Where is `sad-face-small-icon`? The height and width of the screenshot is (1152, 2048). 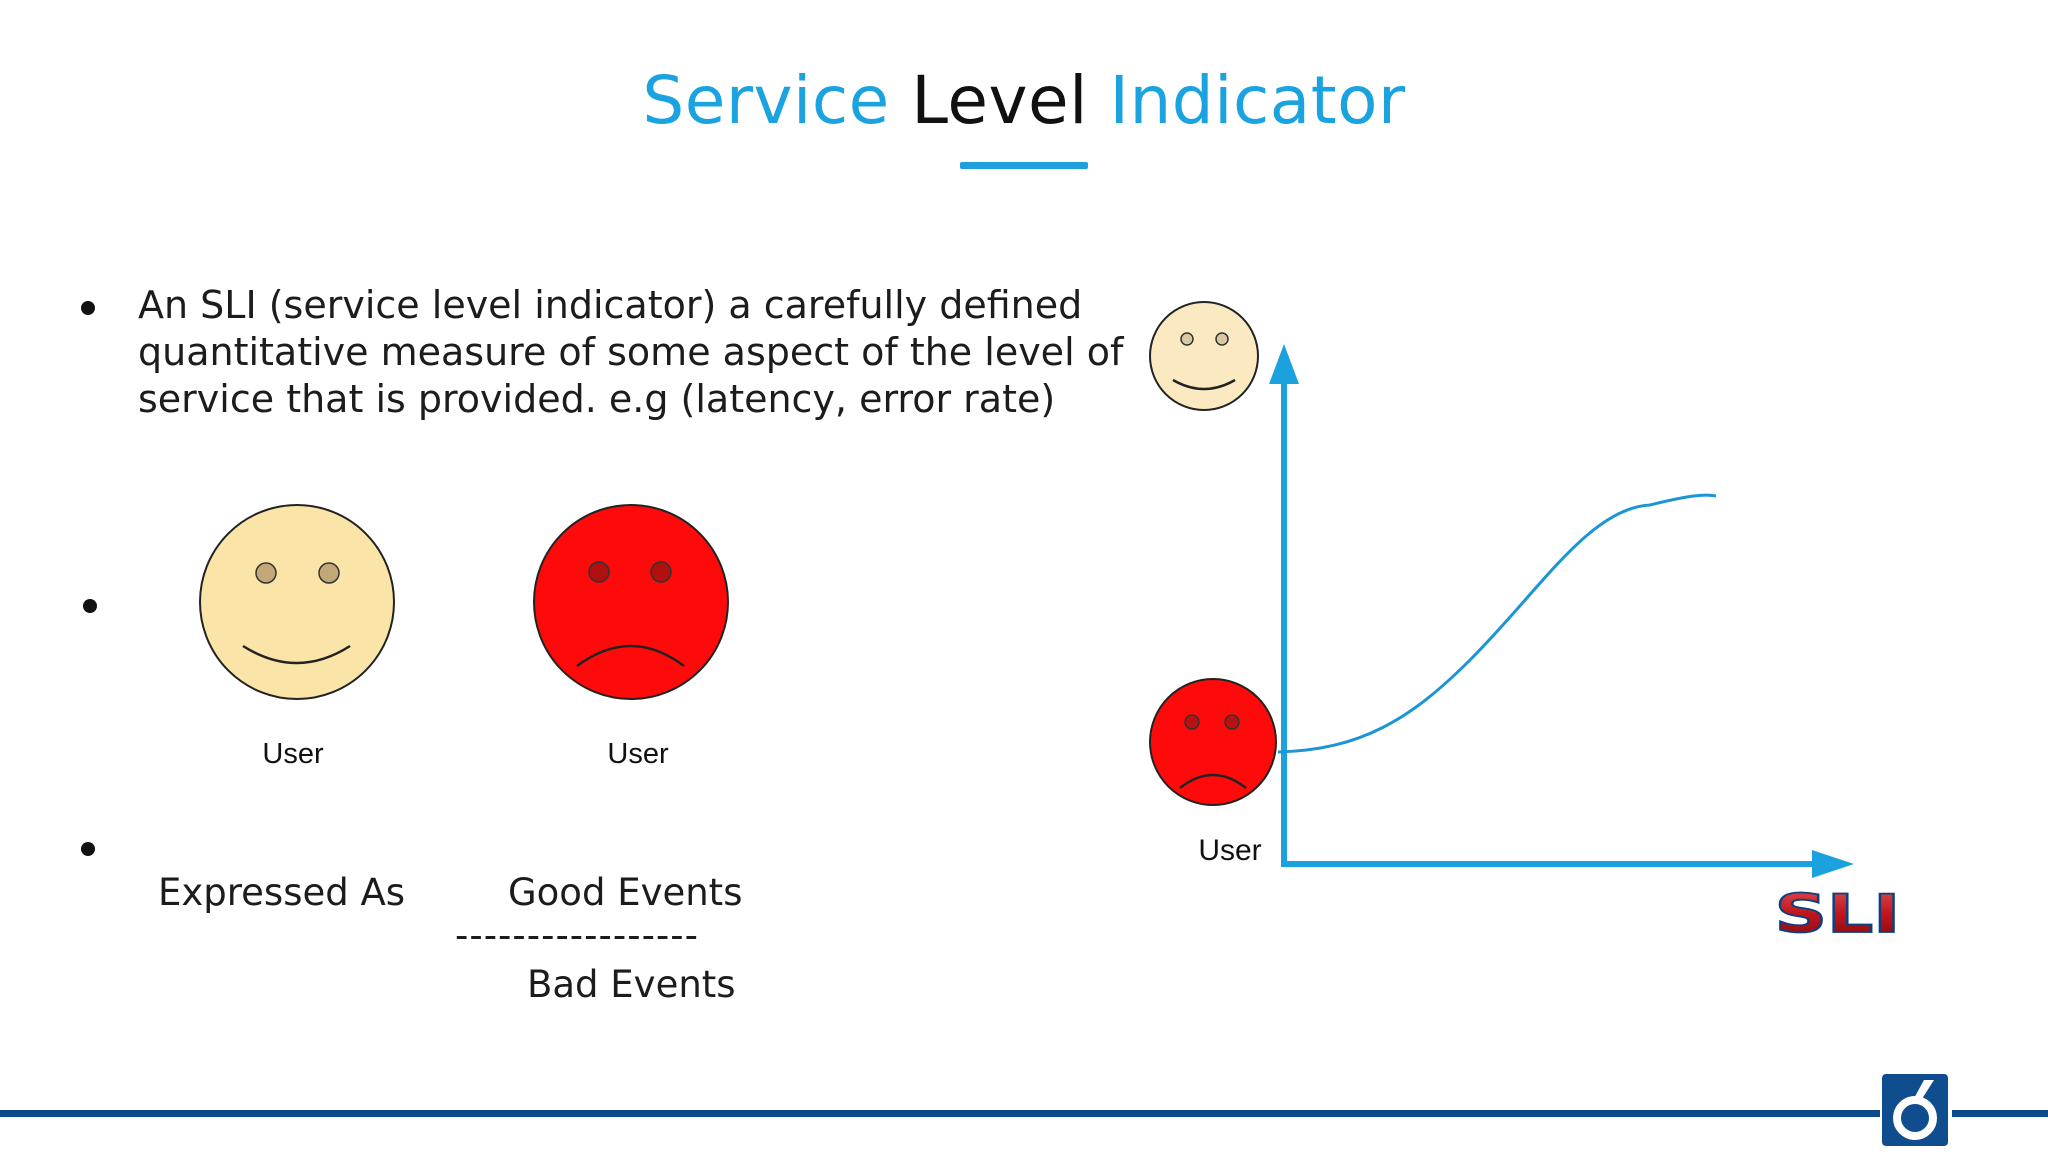 sad-face-small-icon is located at coordinates (1213, 742).